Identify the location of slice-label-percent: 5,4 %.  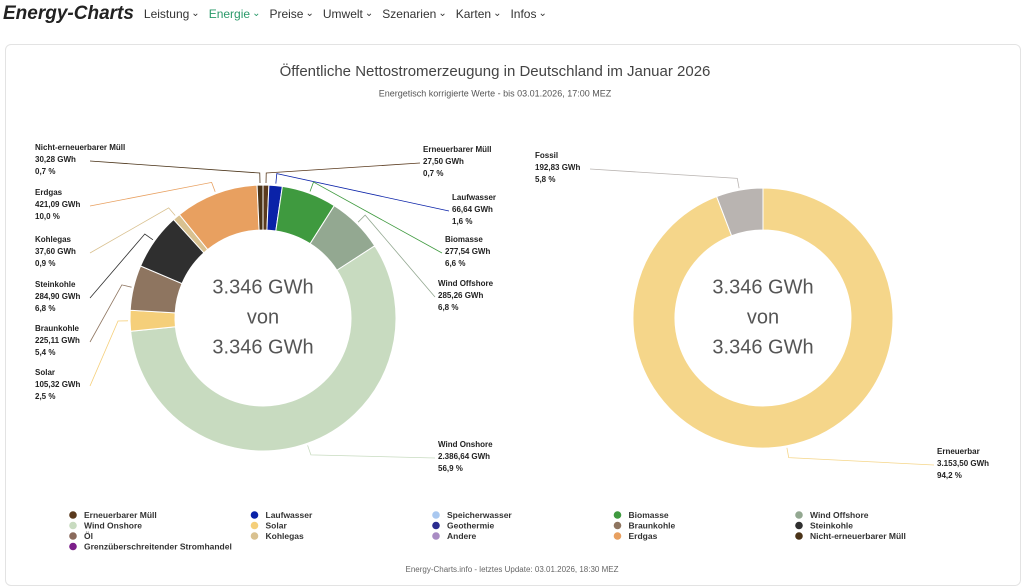
(45, 352).